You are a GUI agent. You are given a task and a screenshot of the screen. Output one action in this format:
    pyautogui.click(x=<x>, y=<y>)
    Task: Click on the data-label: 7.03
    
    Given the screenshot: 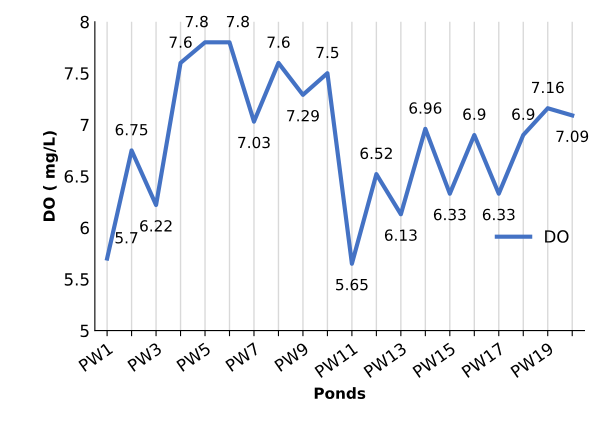 What is the action you would take?
    pyautogui.click(x=254, y=142)
    